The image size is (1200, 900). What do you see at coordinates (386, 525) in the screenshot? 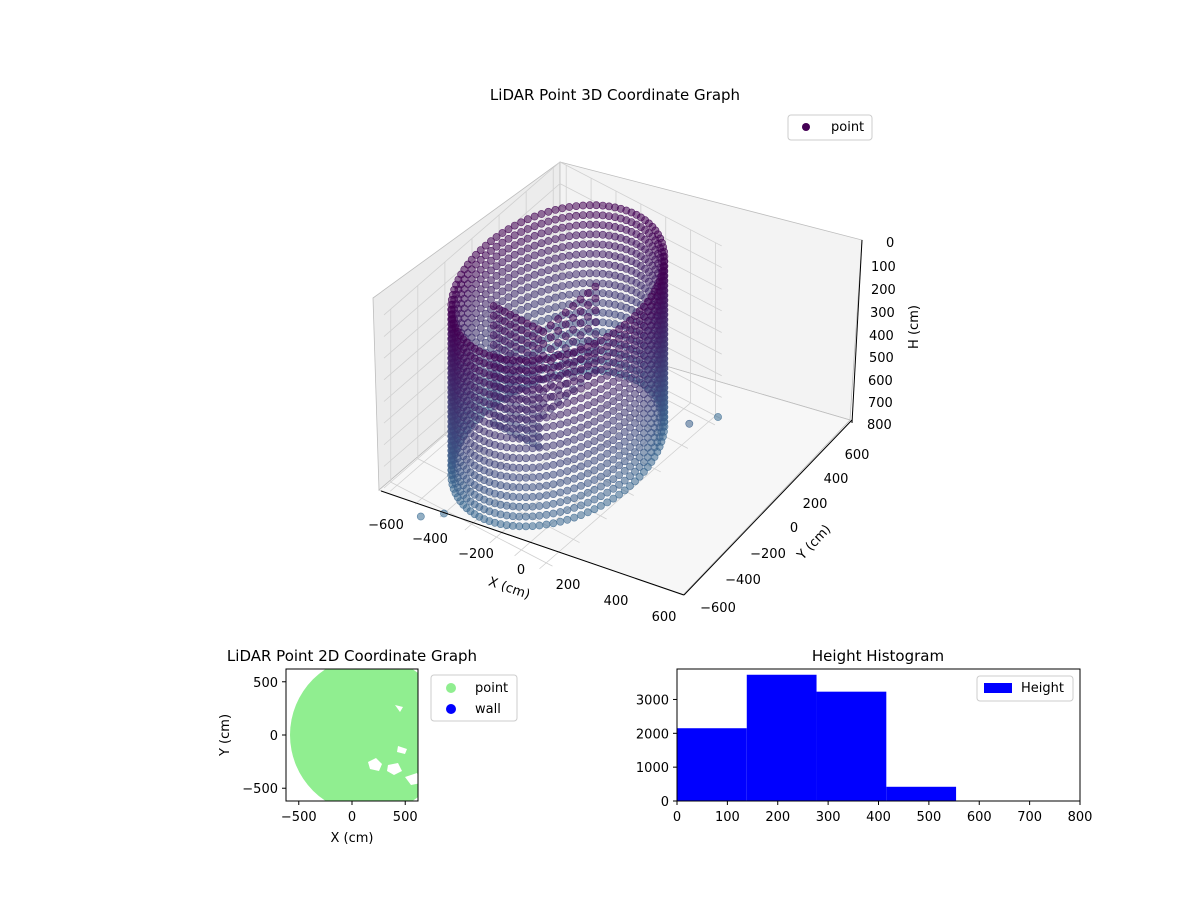
I see `x-tick-label: −600` at bounding box center [386, 525].